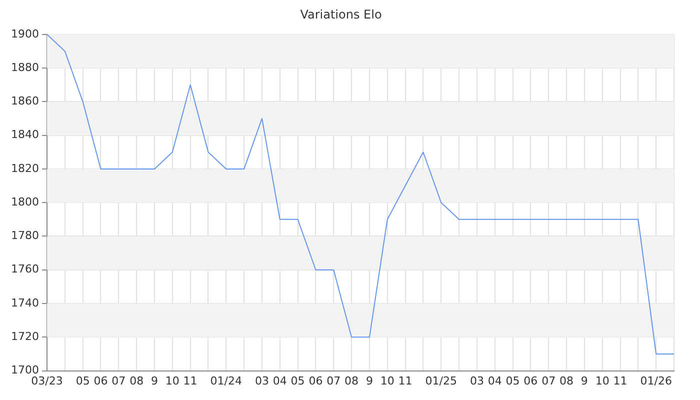 The height and width of the screenshot is (400, 700). What do you see at coordinates (24, 337) in the screenshot?
I see `y-tick-label: 1720` at bounding box center [24, 337].